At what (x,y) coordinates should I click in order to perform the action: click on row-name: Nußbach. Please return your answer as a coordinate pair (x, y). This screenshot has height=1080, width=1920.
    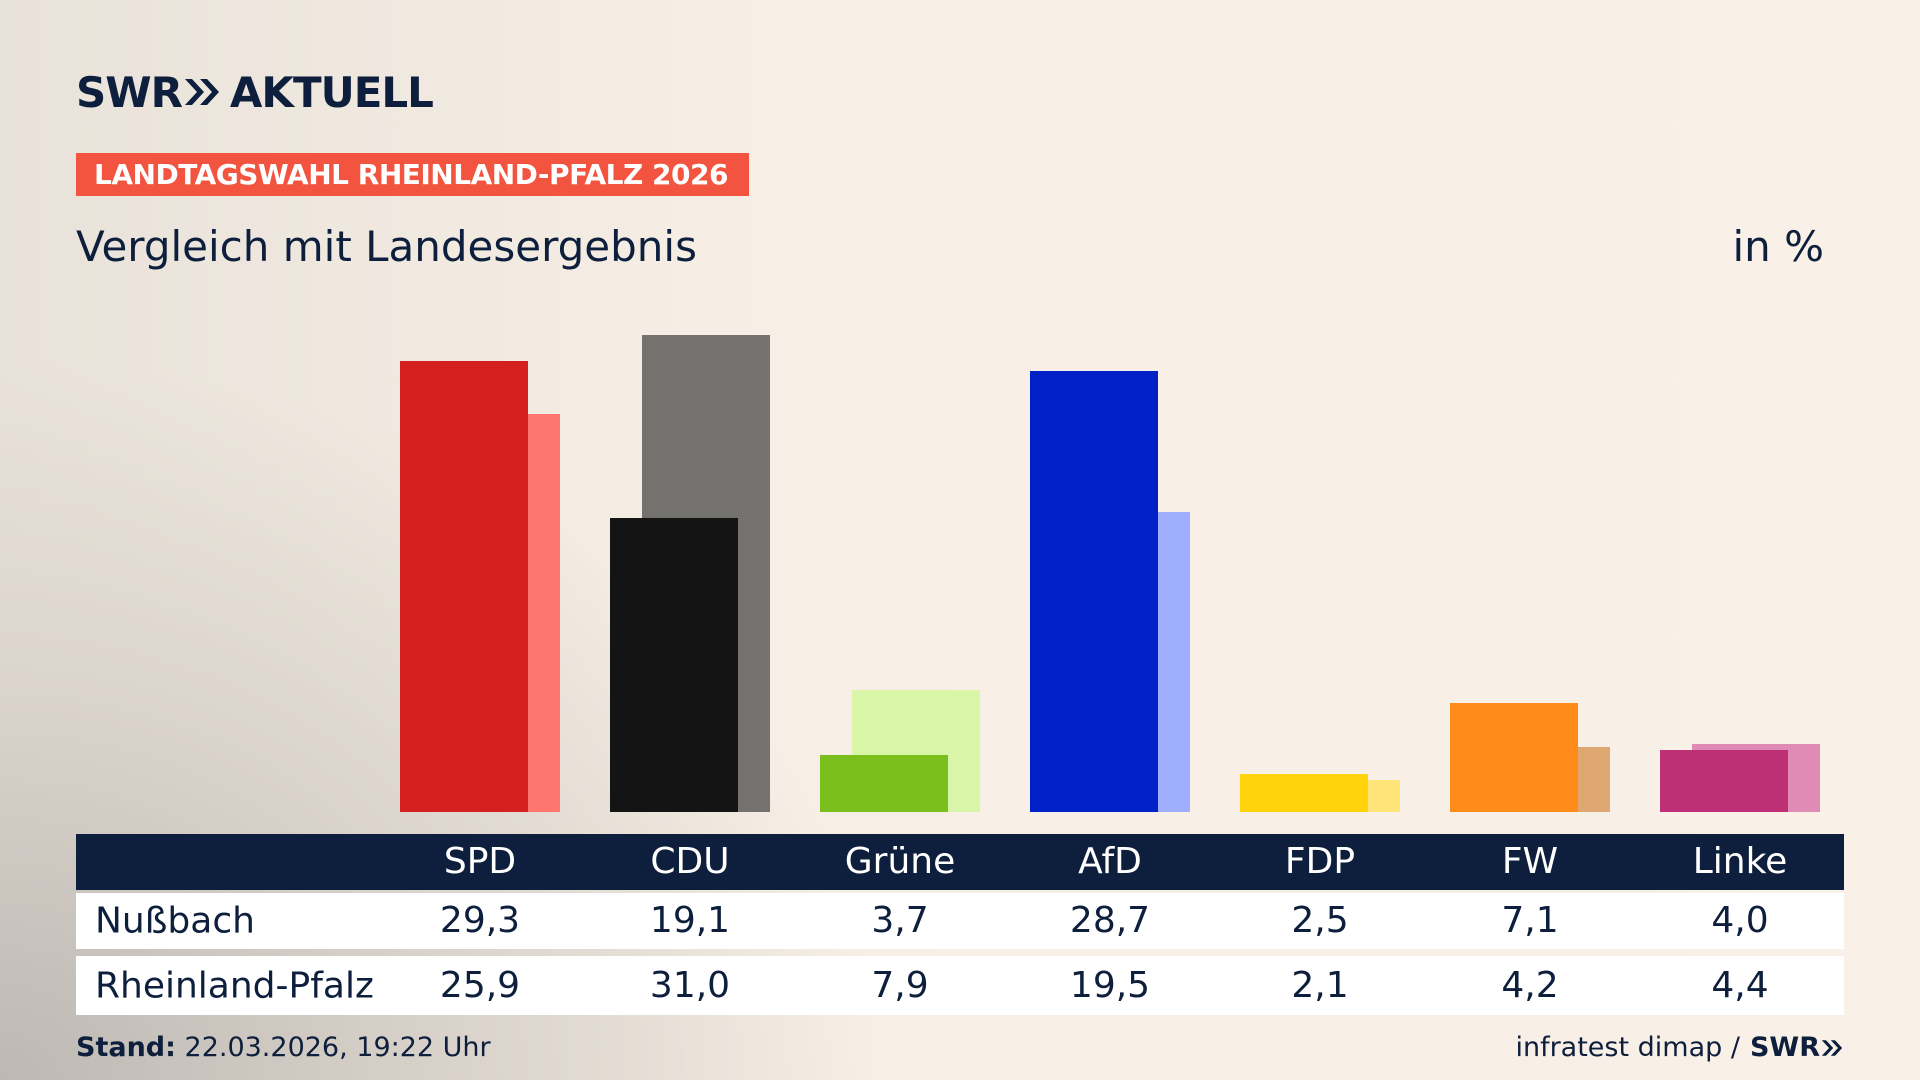
    Looking at the image, I should click on (175, 921).